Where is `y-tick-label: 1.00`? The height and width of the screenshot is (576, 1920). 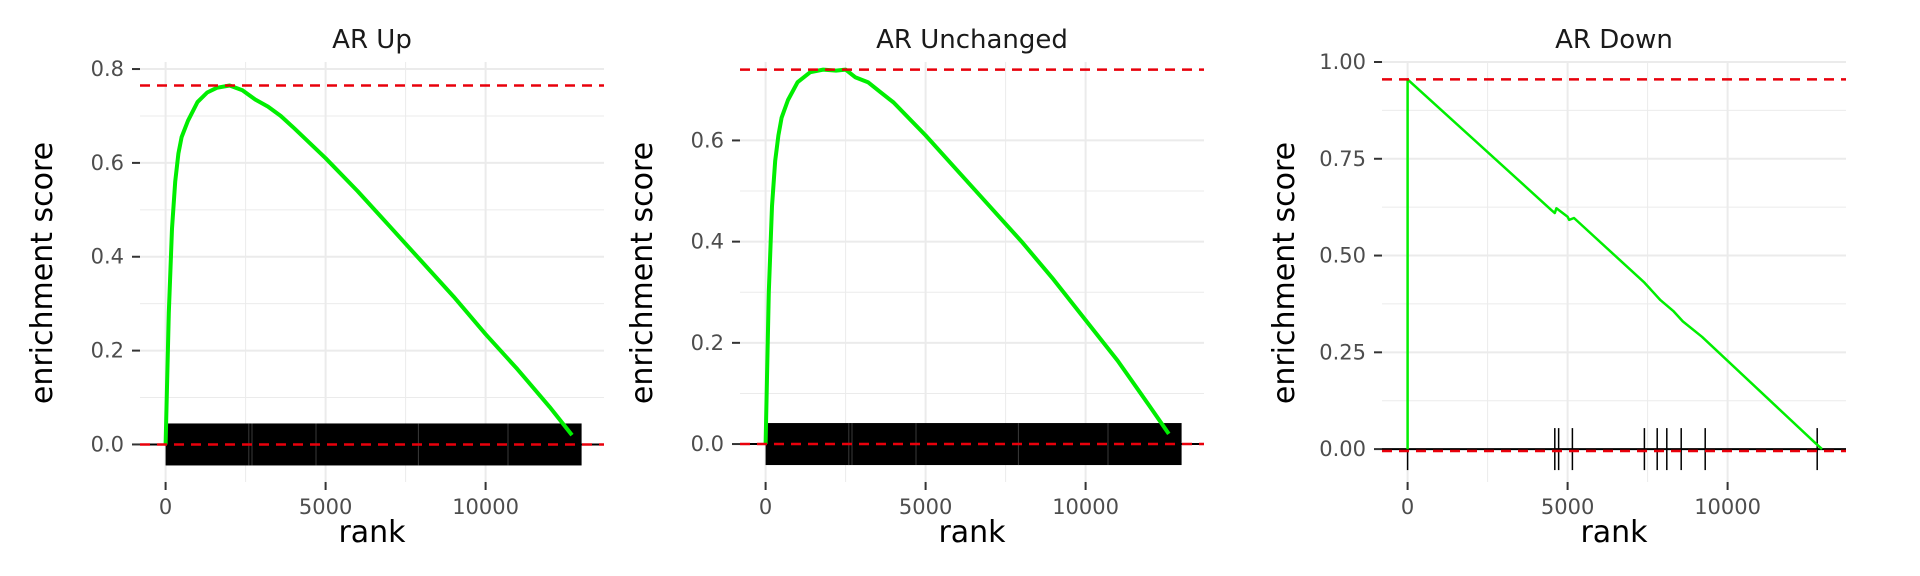
y-tick-label: 1.00 is located at coordinates (1342, 62).